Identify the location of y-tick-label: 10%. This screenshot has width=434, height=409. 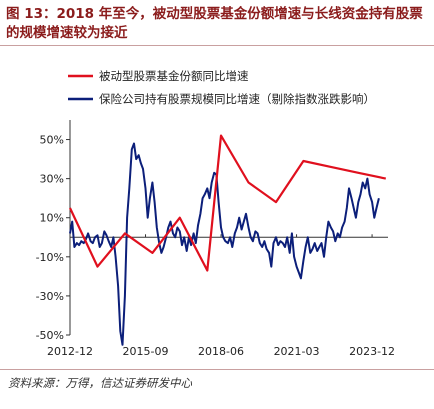
(52, 218).